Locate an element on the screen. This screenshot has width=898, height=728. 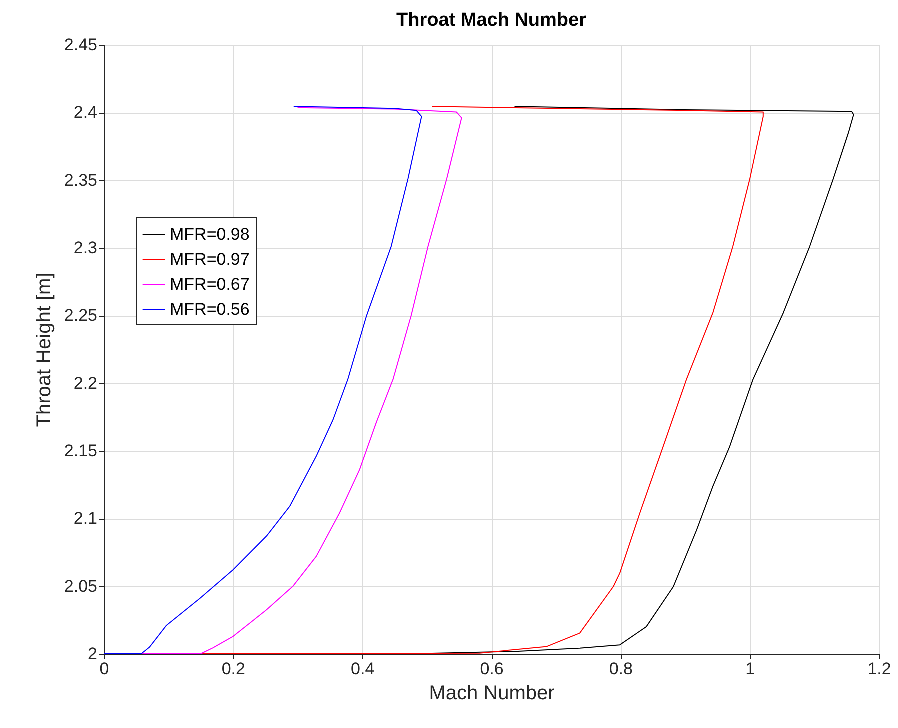
y-tick-label: 2.15 is located at coordinates (81, 451).